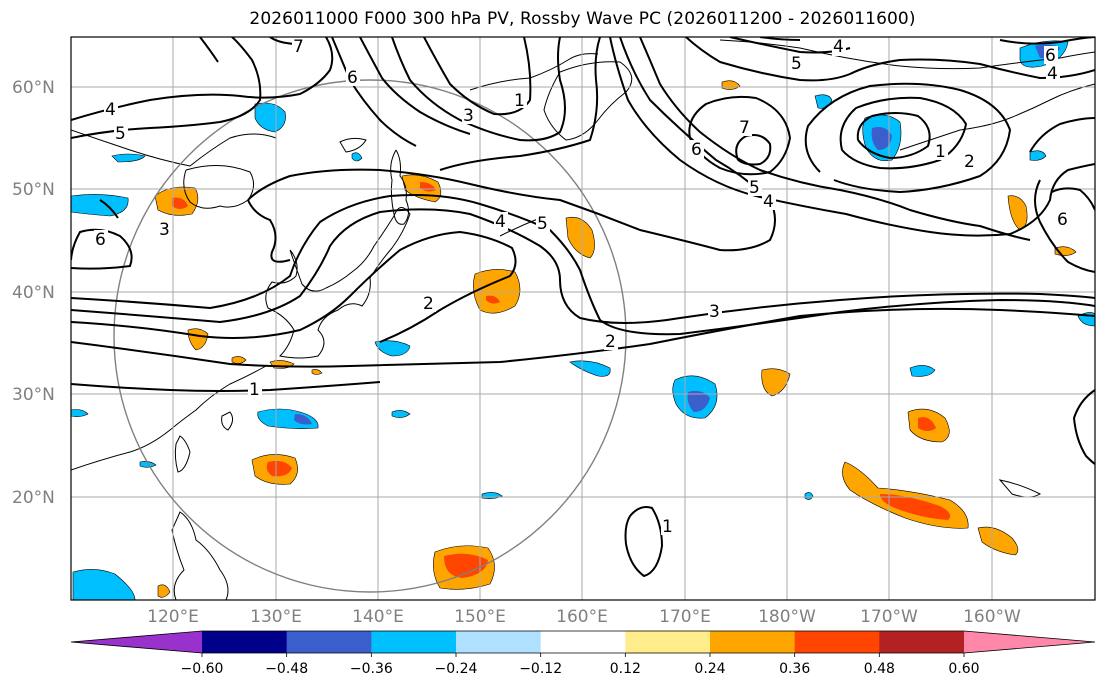  What do you see at coordinates (33, 498) in the screenshot?
I see `lat-label-20n: 20°N` at bounding box center [33, 498].